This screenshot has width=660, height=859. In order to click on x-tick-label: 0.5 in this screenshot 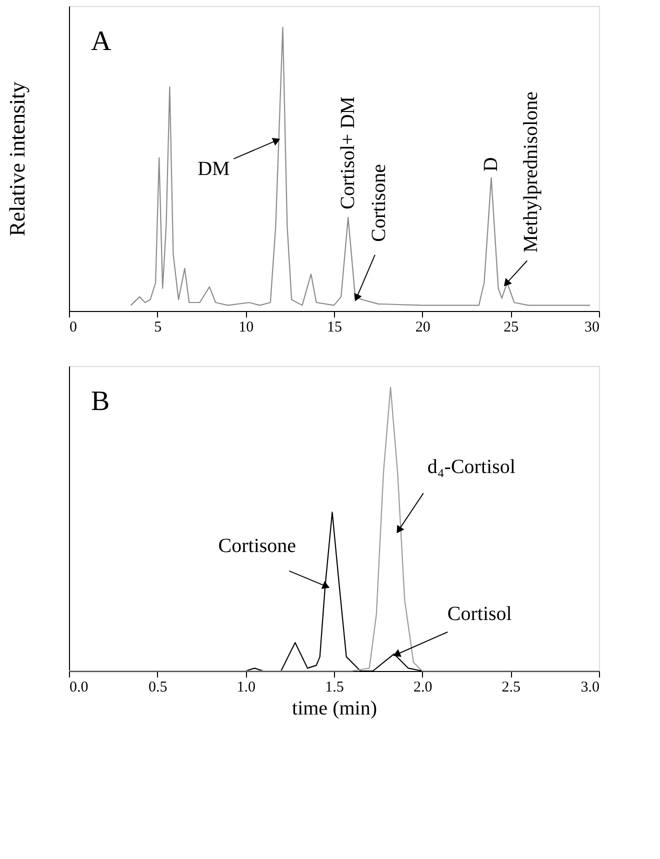, I will do `click(158, 688)`.